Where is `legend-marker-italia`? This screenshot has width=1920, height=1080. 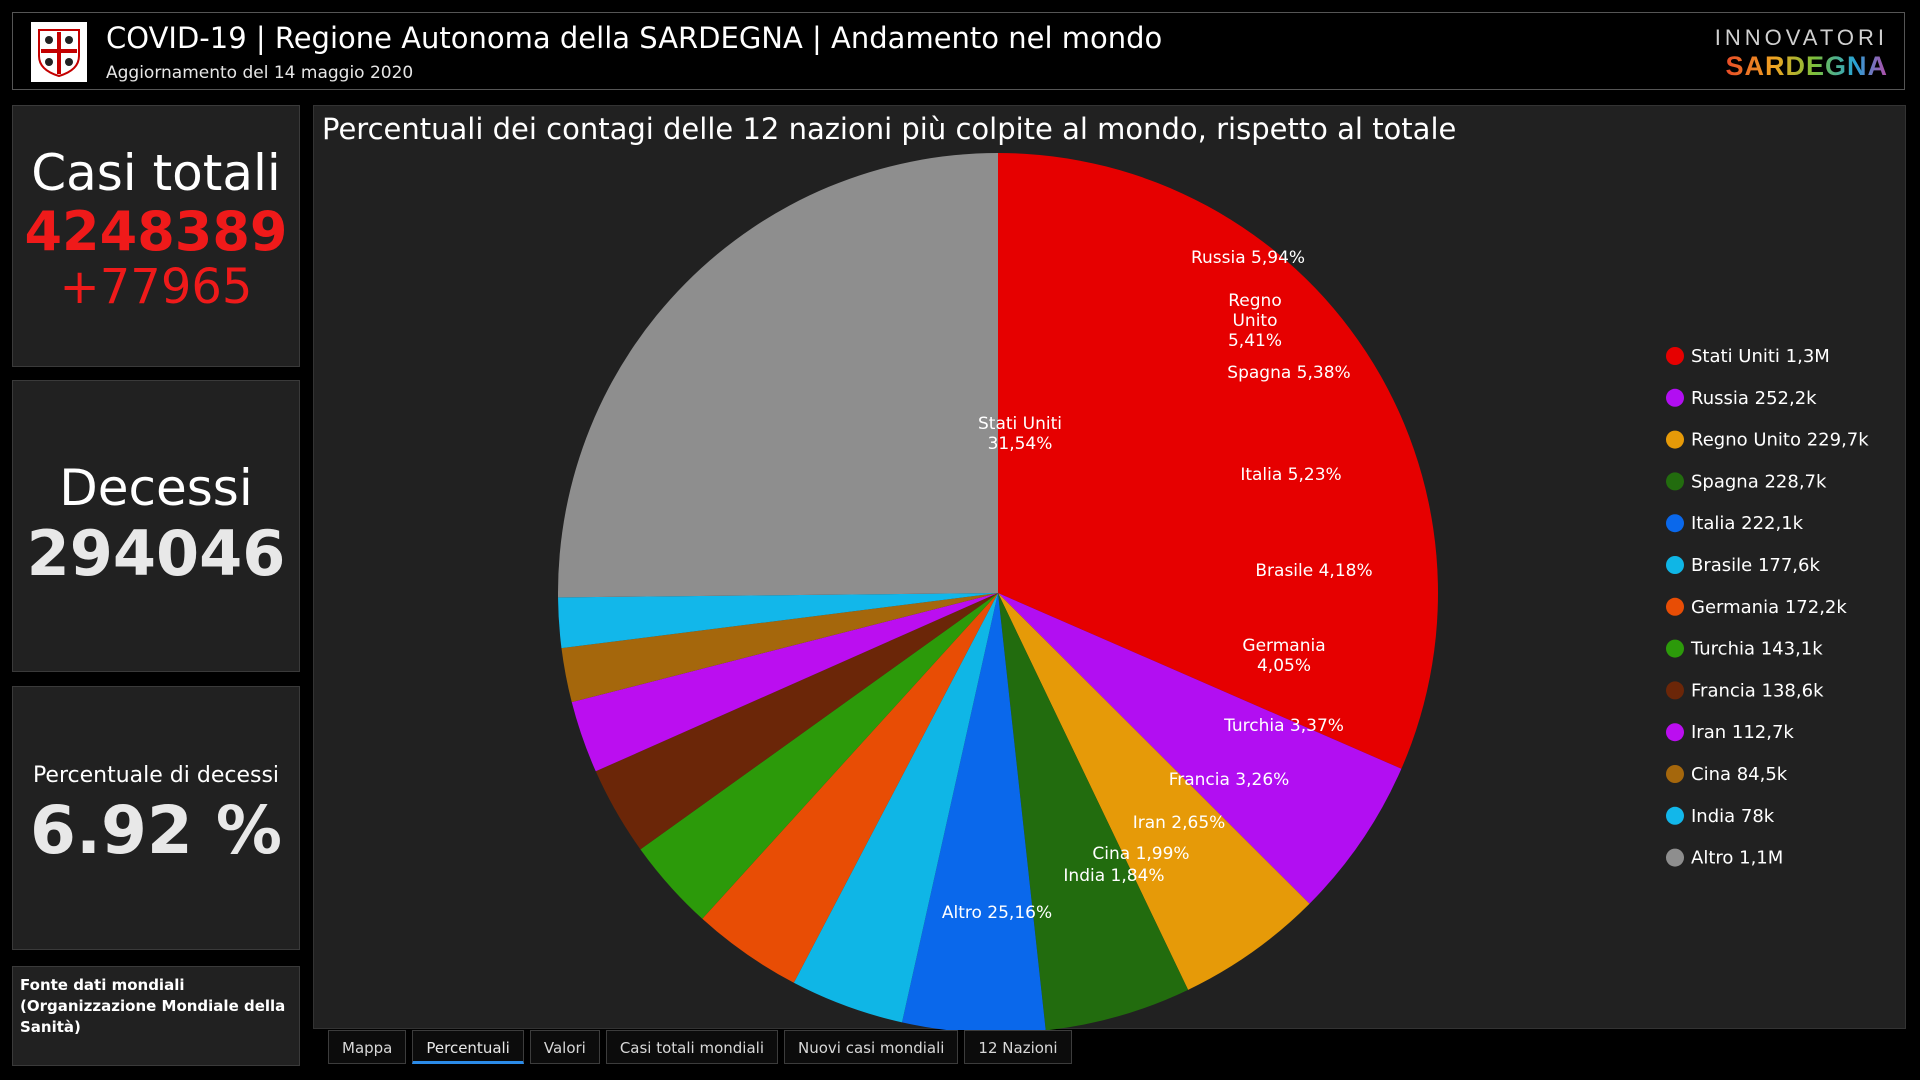
legend-marker-italia is located at coordinates (1675, 523).